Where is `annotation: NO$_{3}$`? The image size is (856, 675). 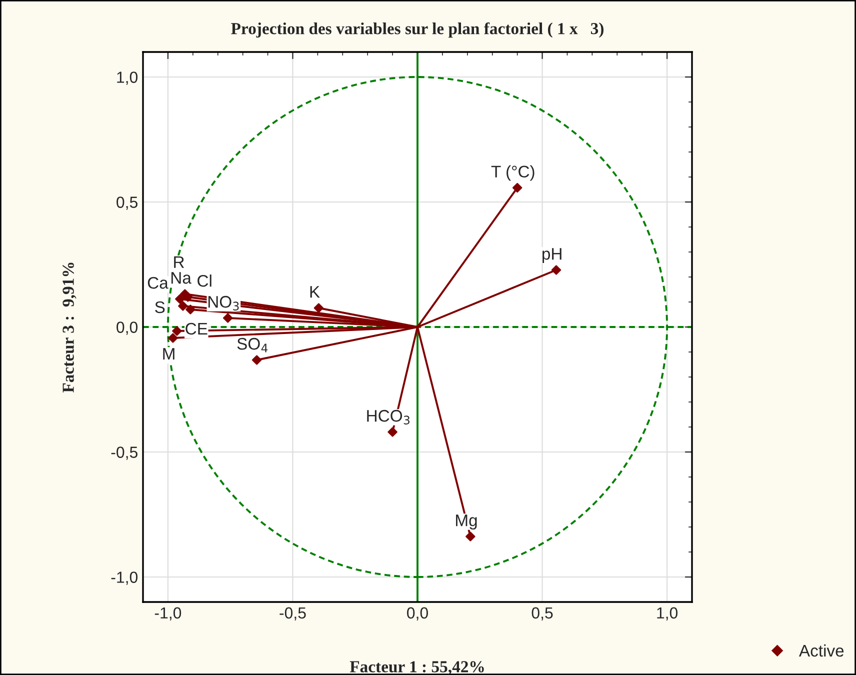
annotation: NO$_{3}$ is located at coordinates (223, 303).